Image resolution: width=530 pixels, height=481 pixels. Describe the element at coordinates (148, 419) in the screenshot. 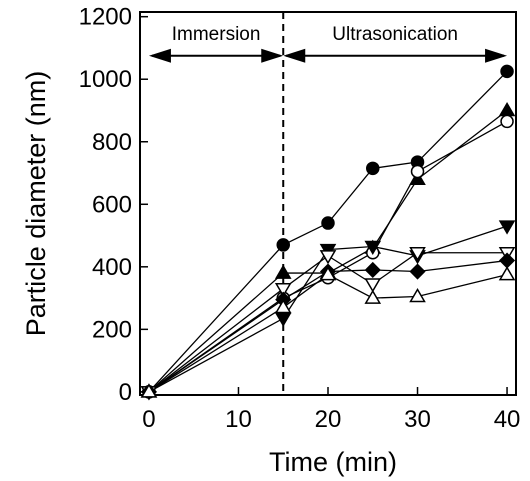

I see `x-tick-label: 0` at that location.